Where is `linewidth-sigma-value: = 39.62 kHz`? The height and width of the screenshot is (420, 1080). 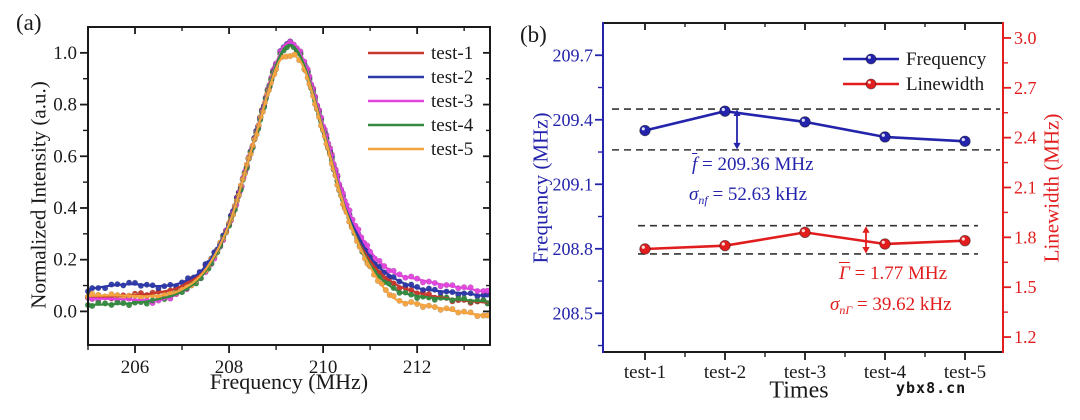 linewidth-sigma-value: = 39.62 kHz is located at coordinates (902, 304).